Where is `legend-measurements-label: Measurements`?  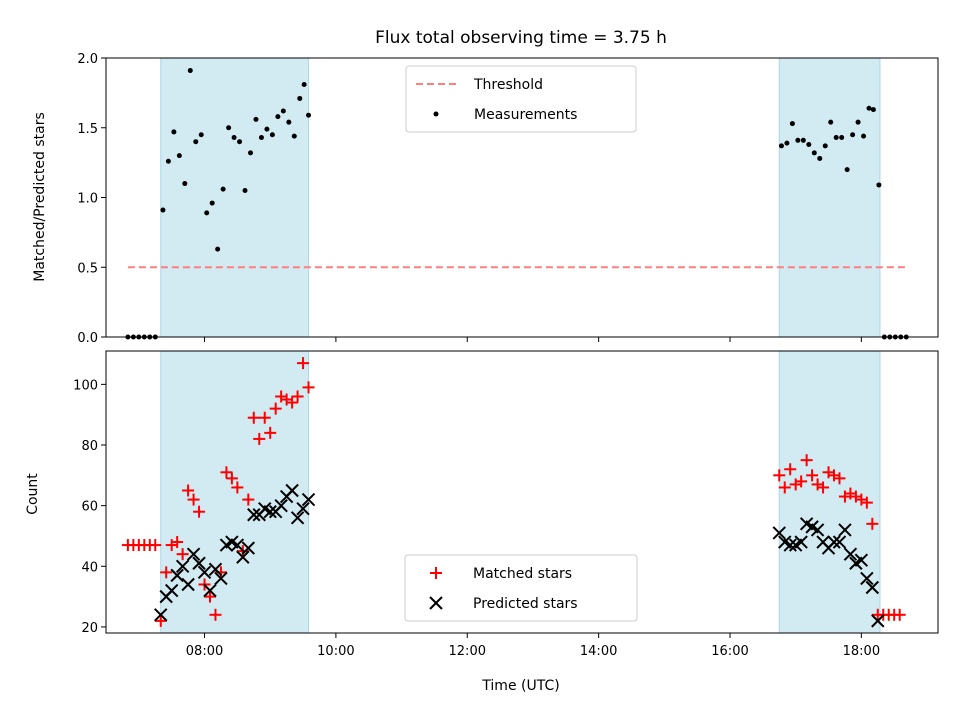 legend-measurements-label: Measurements is located at coordinates (525, 115).